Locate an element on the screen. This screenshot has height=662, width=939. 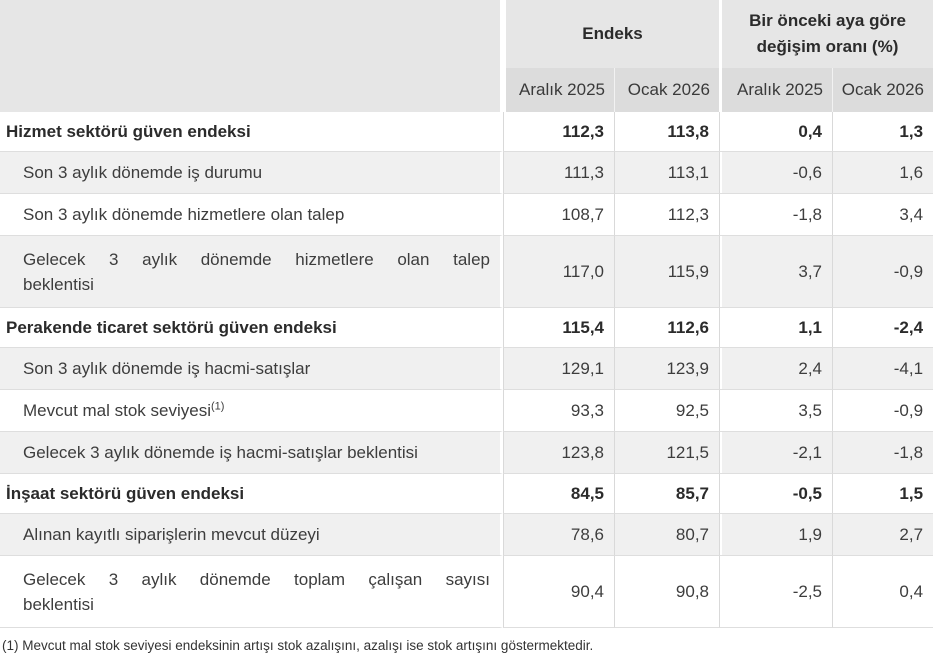
value-cell: 80,7 is located at coordinates (667, 535).